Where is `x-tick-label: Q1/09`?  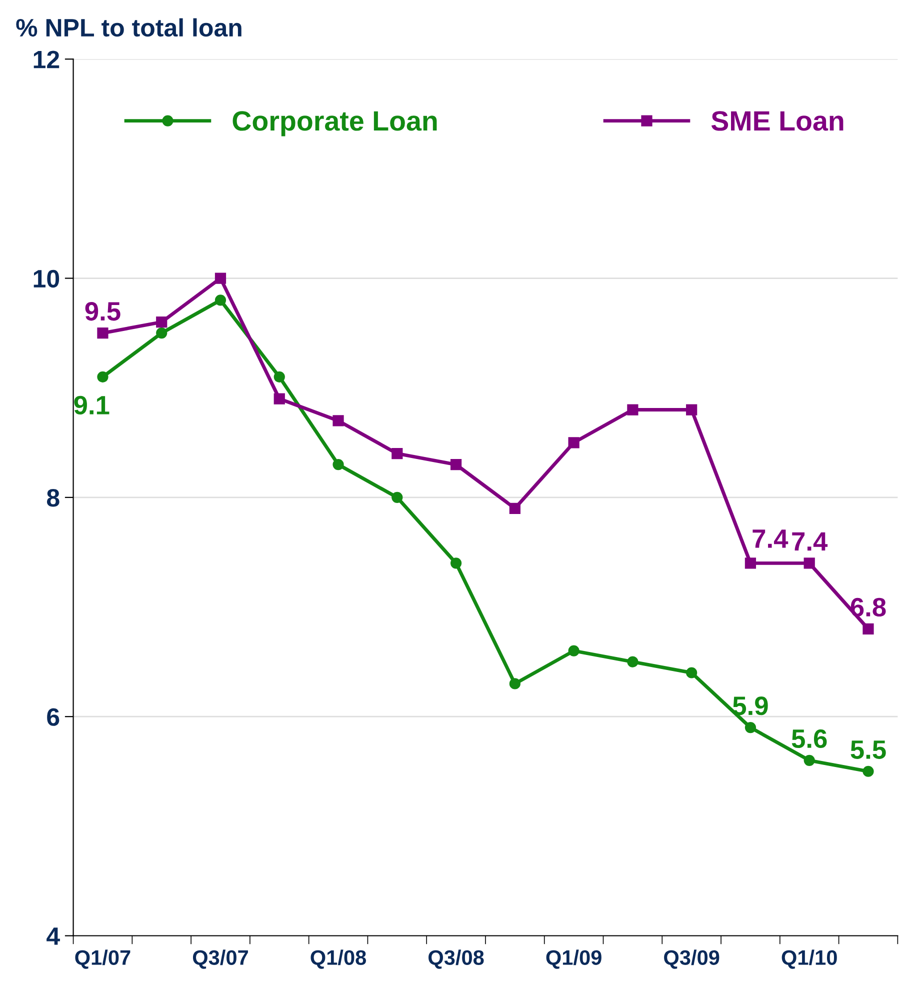 x-tick-label: Q1/09 is located at coordinates (574, 959).